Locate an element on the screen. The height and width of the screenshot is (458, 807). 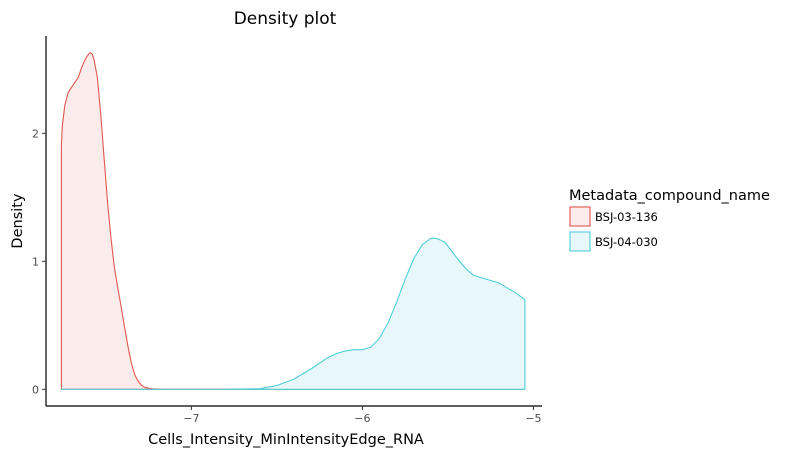
y-axis-ticks: 0 1 2 is located at coordinates (39, 261).